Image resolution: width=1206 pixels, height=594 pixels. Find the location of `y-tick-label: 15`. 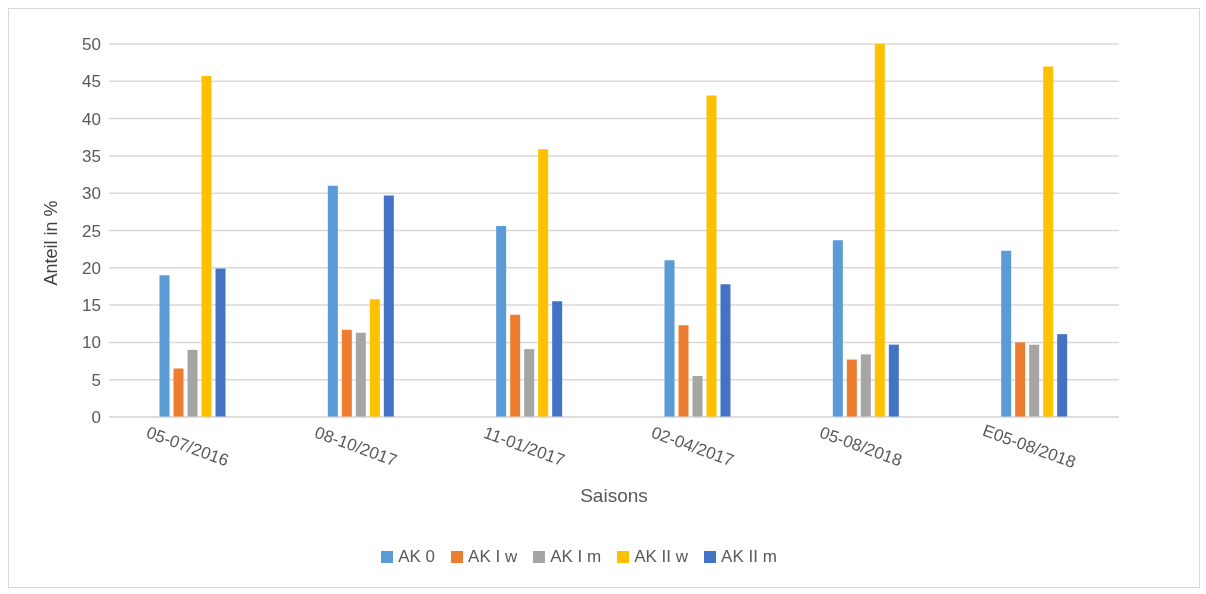

y-tick-label: 15 is located at coordinates (91, 306).